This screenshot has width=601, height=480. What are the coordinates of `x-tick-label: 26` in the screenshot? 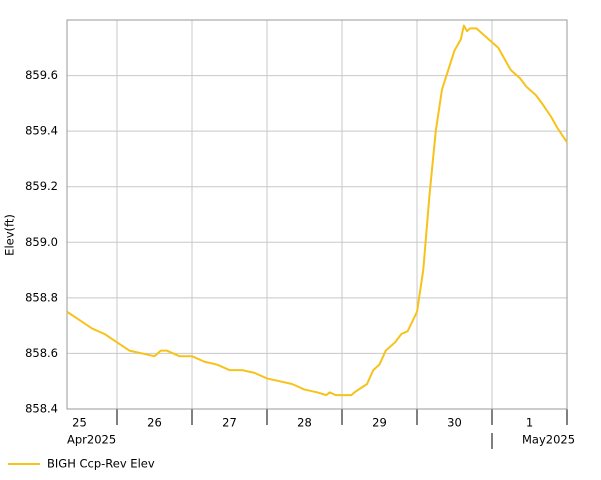 It's located at (154, 423).